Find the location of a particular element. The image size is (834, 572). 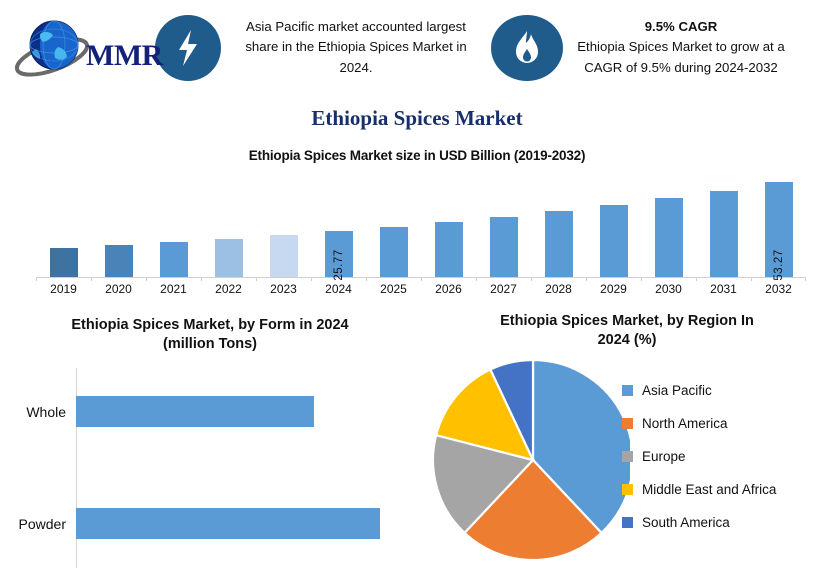

x-axis-tick-label: 2028 is located at coordinates (558, 289).